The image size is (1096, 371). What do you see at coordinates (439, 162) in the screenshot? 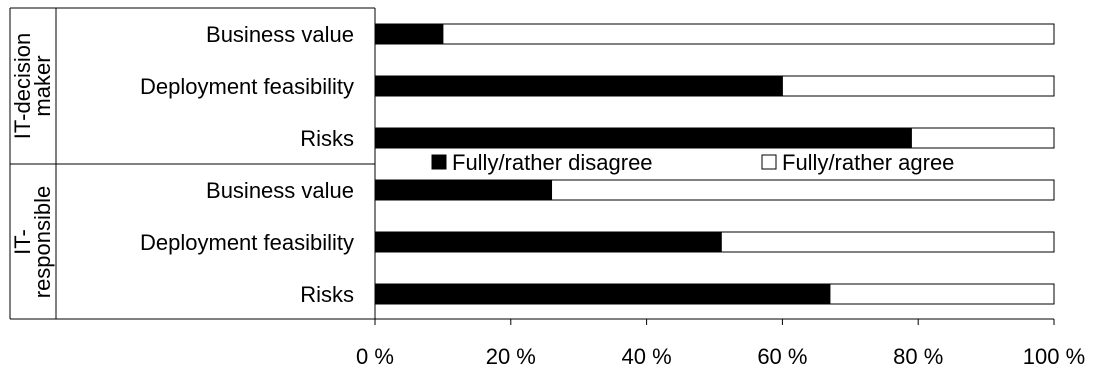
I see `legend-swatch-disagree` at bounding box center [439, 162].